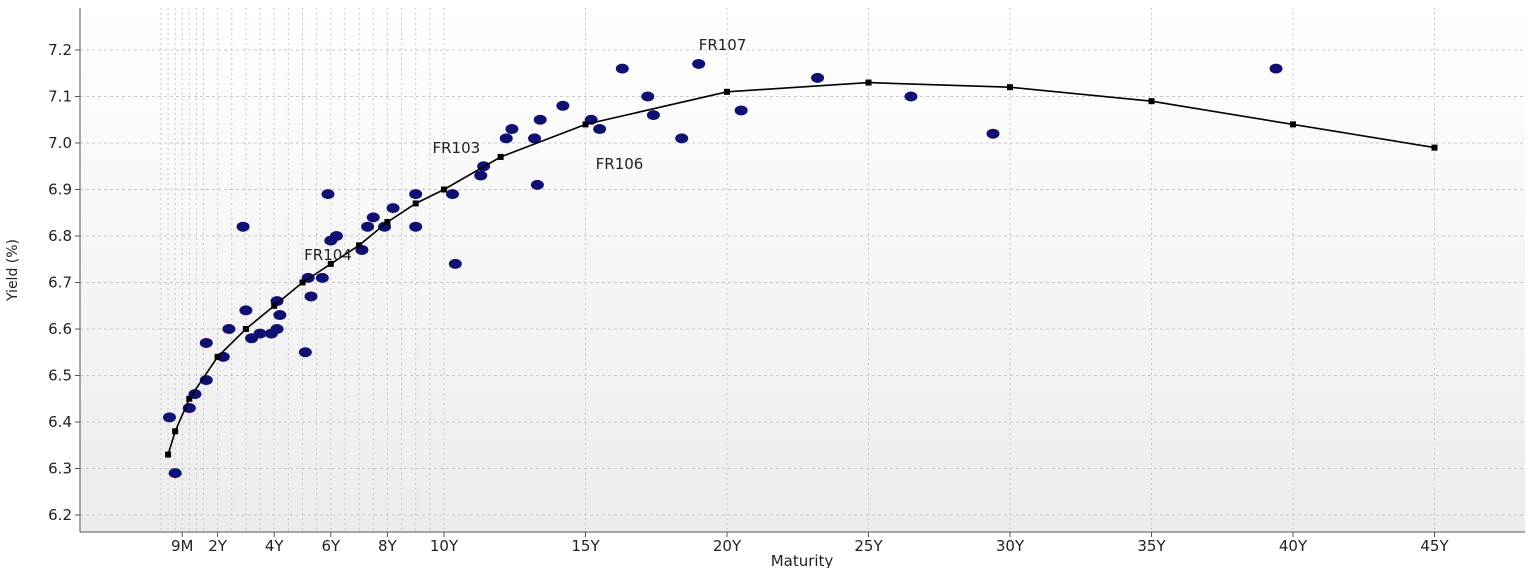 The height and width of the screenshot is (568, 1530). What do you see at coordinates (388, 546) in the screenshot?
I see `x-tick-label: 8Y` at bounding box center [388, 546].